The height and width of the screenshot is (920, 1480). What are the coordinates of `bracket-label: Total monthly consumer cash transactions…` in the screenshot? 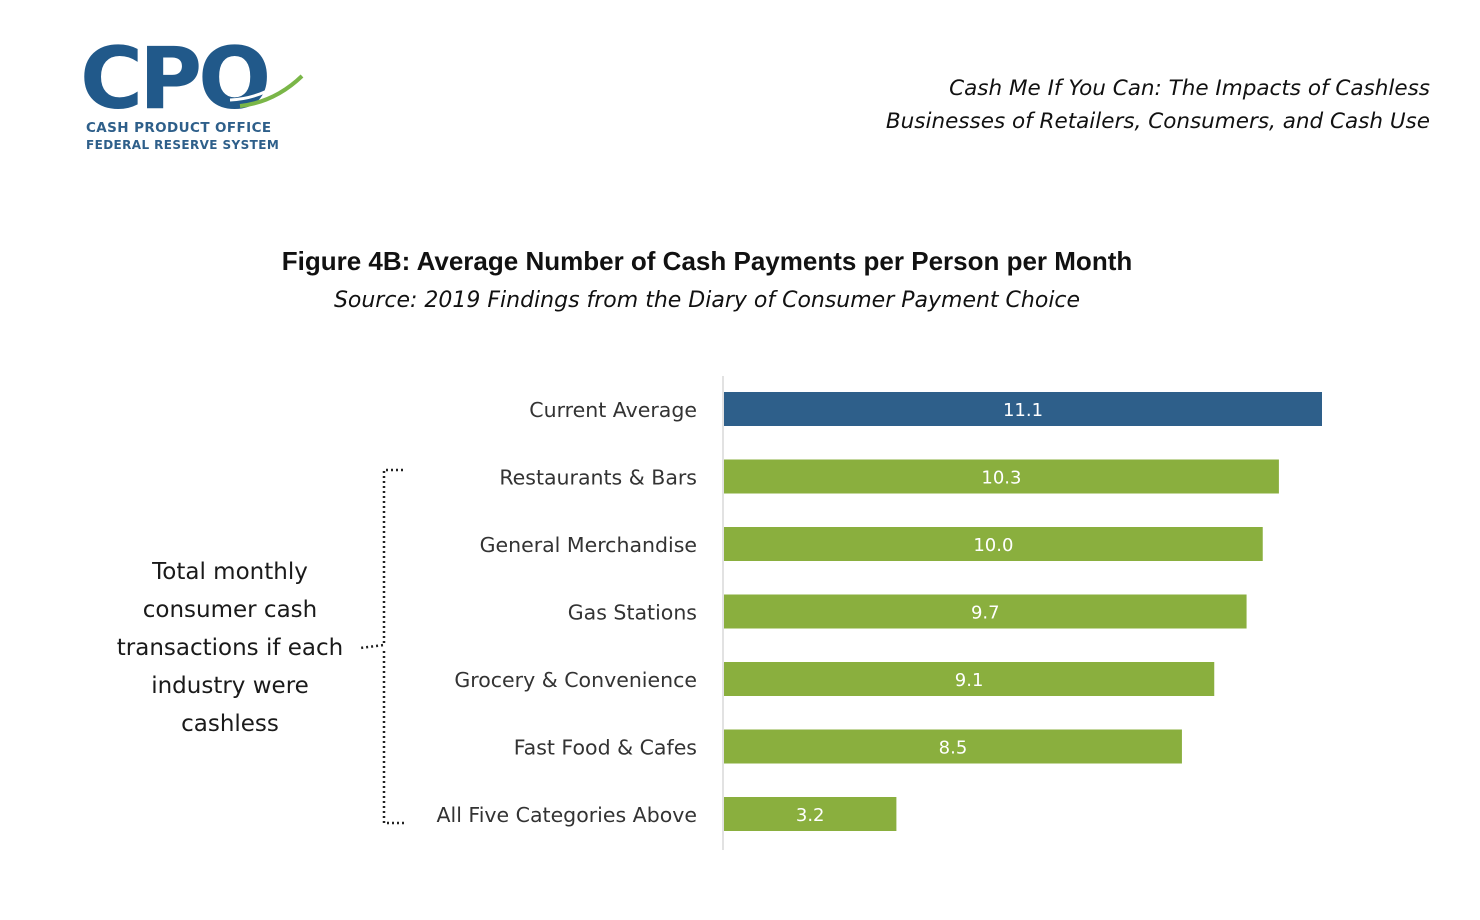 It's located at (230, 648).